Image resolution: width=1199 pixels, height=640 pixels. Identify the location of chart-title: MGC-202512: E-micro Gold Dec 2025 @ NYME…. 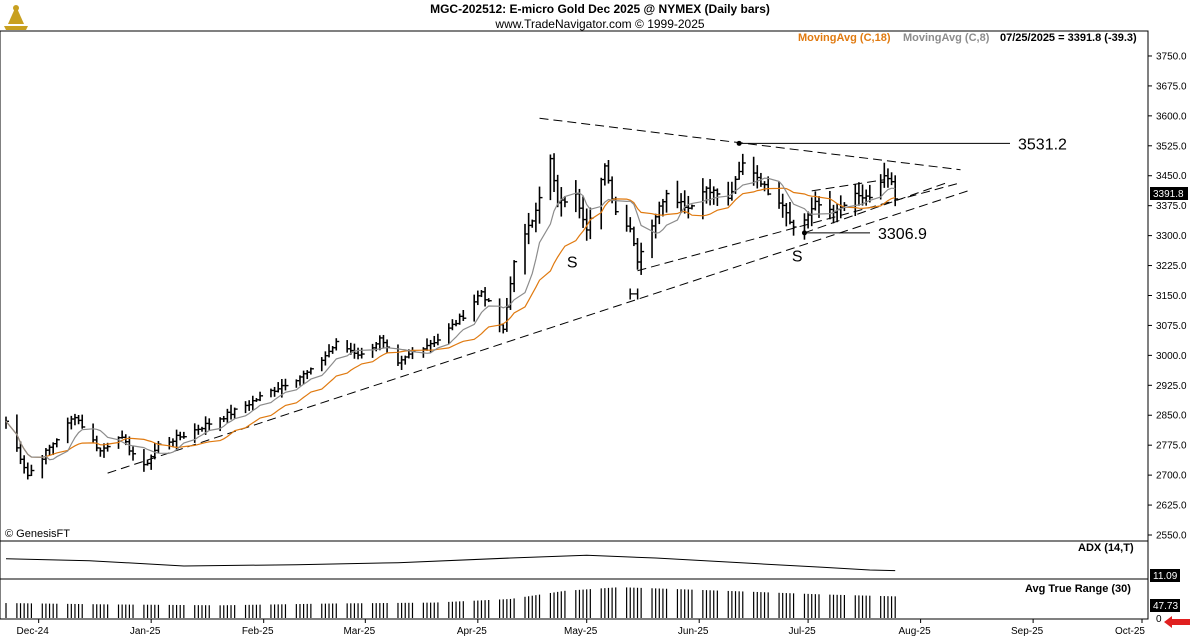
(600, 9).